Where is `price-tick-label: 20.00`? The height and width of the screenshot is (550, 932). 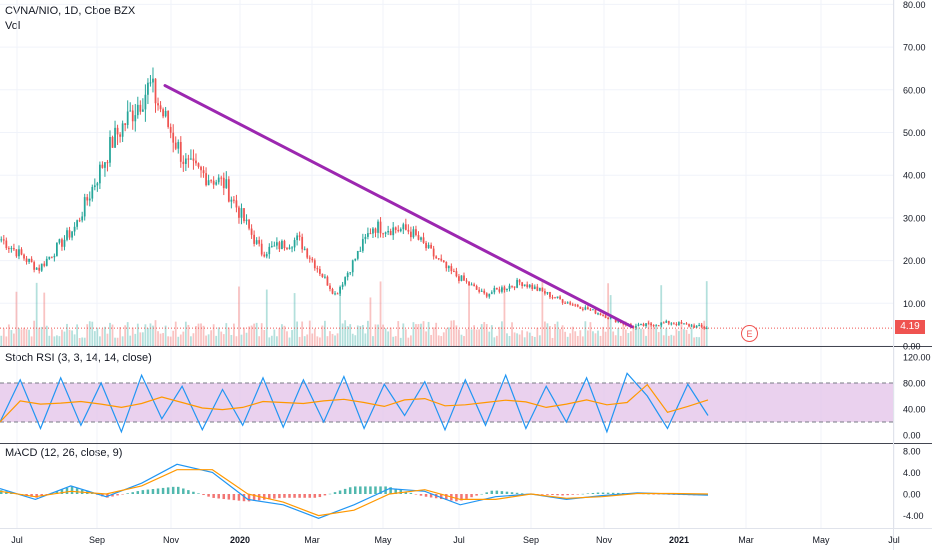
price-tick-label: 20.00 is located at coordinates (914, 261).